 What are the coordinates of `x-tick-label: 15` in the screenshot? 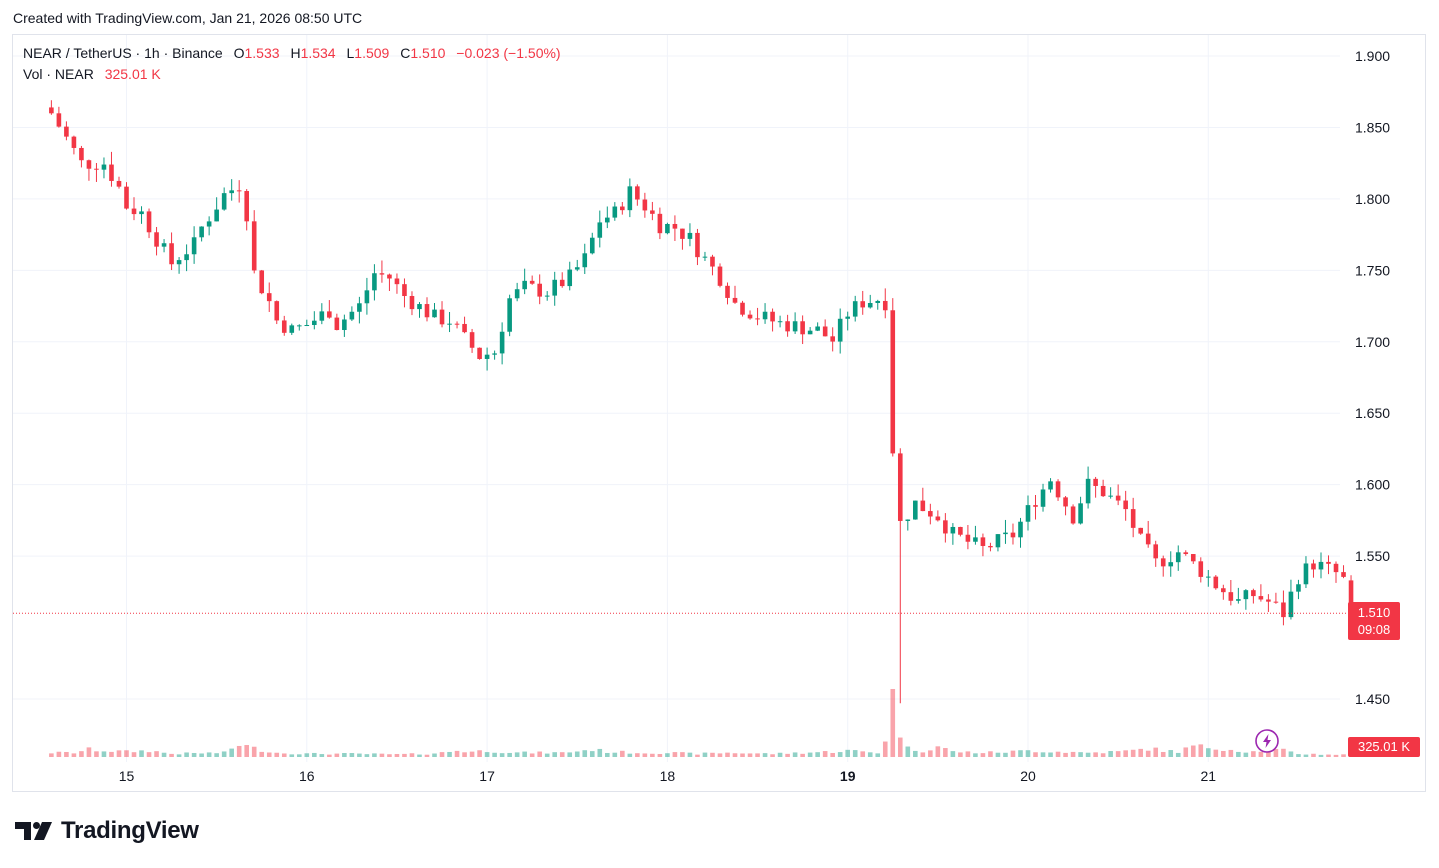 It's located at (127, 776).